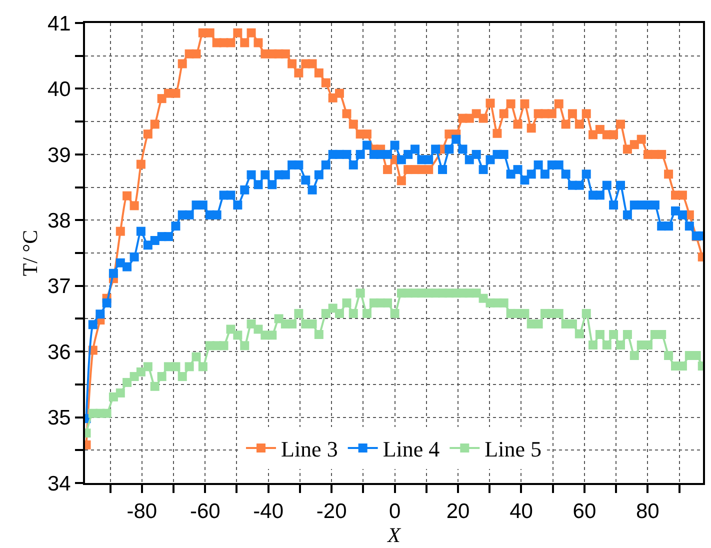 This screenshot has width=711, height=548. I want to click on legend-label: Line 4, so click(411, 449).